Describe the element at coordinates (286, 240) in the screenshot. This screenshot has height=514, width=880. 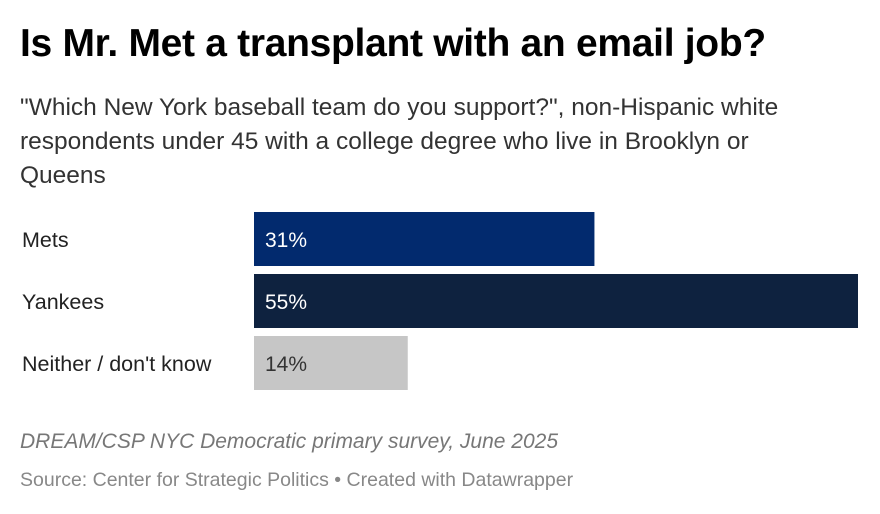
I see `bar-value-label: 31%` at that location.